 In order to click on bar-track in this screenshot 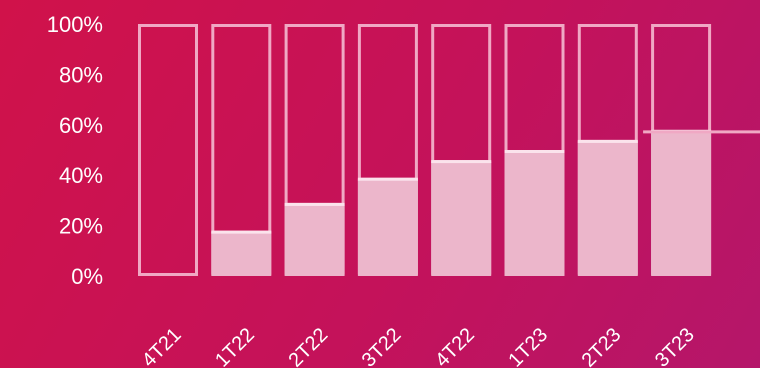, I will do `click(168, 150)`.